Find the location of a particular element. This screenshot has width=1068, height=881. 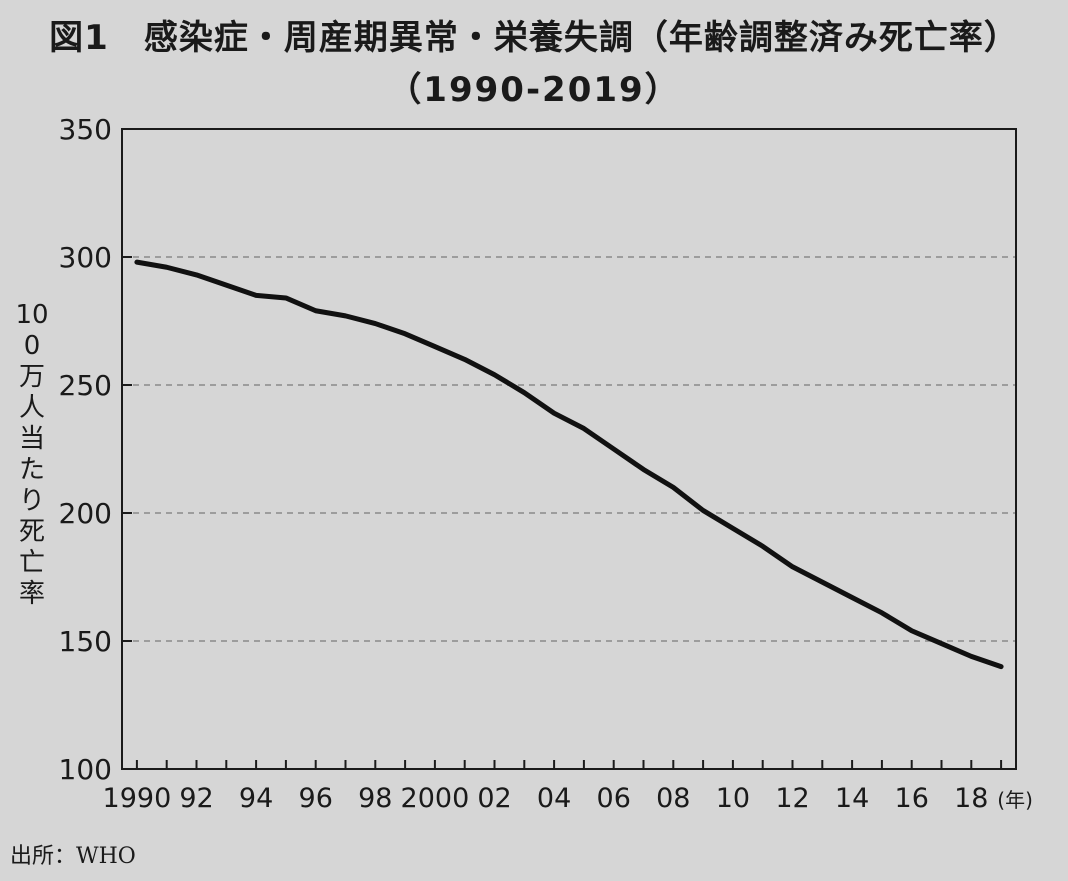

source-note: 出所：WHO is located at coordinates (73, 856).